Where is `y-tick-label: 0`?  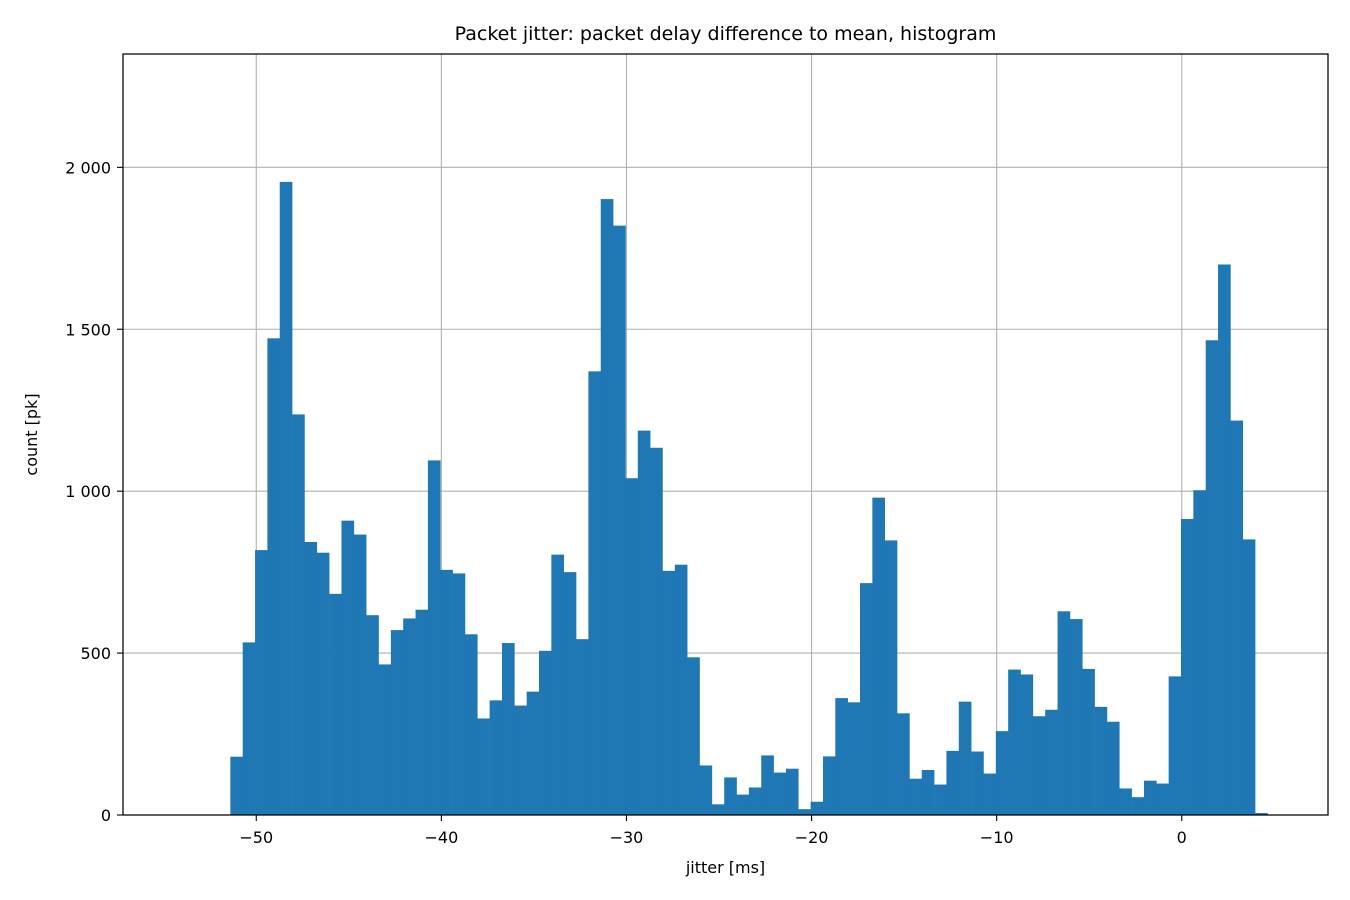 y-tick-label: 0 is located at coordinates (106, 815).